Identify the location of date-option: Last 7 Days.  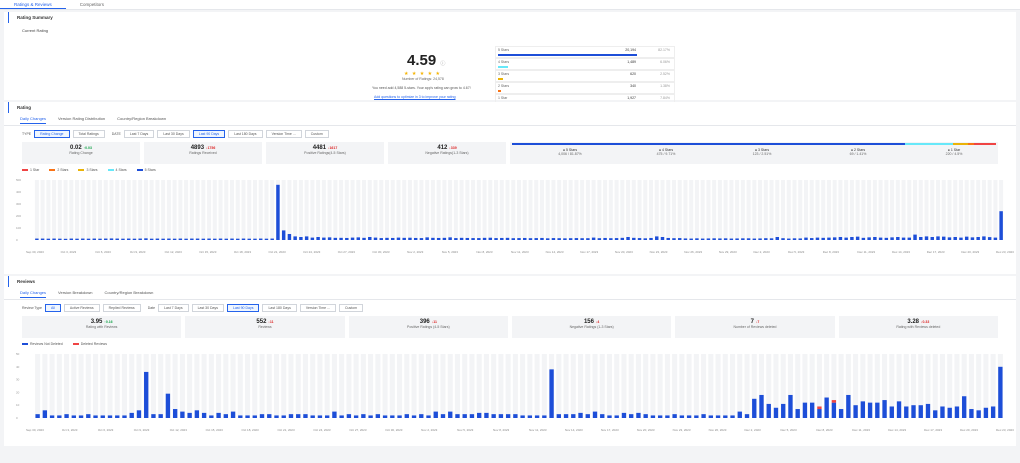
(173, 308).